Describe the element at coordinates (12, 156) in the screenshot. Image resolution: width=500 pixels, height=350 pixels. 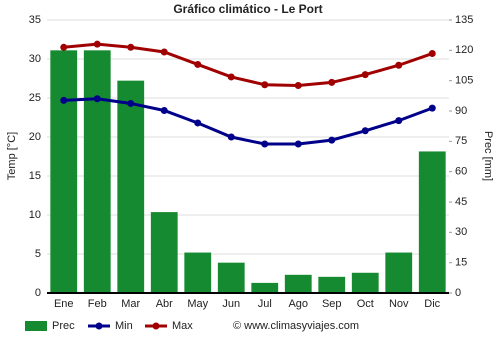
I see `y-axis-label: Temp [°C]` at that location.